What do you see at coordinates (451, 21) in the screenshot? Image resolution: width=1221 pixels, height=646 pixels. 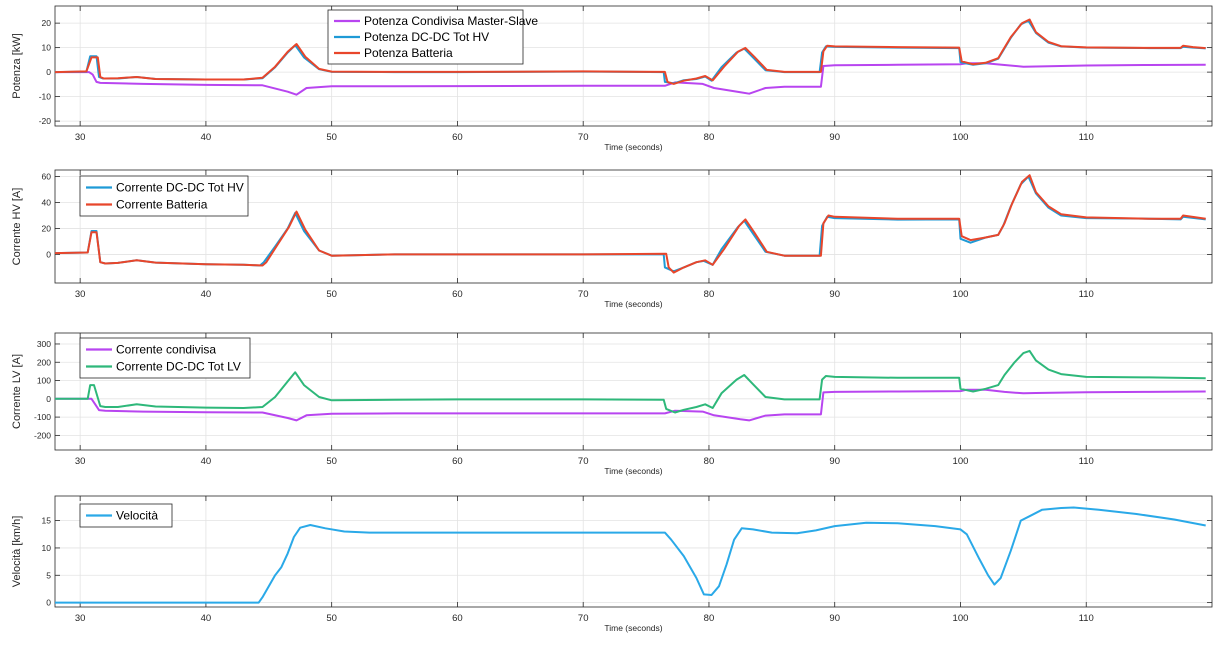 I see `legend-label: Potenza Condivisa Master-Slave` at bounding box center [451, 21].